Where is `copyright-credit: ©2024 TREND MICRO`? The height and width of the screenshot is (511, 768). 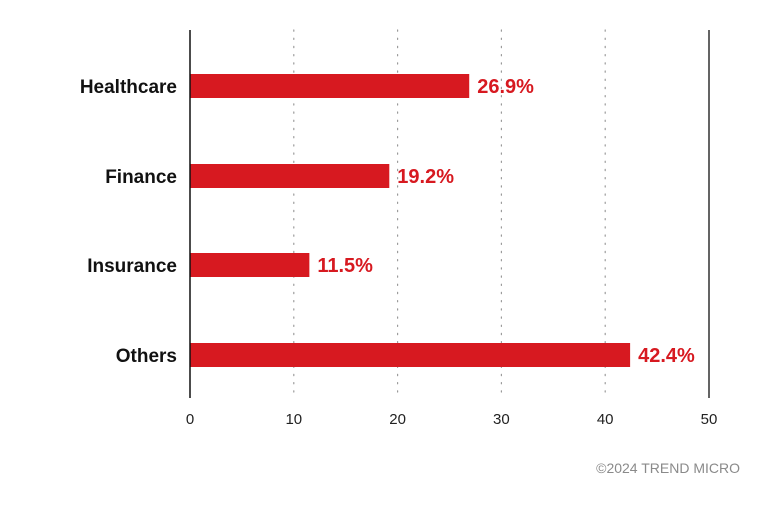
copyright-credit: ©2024 TREND MICRO is located at coordinates (668, 468).